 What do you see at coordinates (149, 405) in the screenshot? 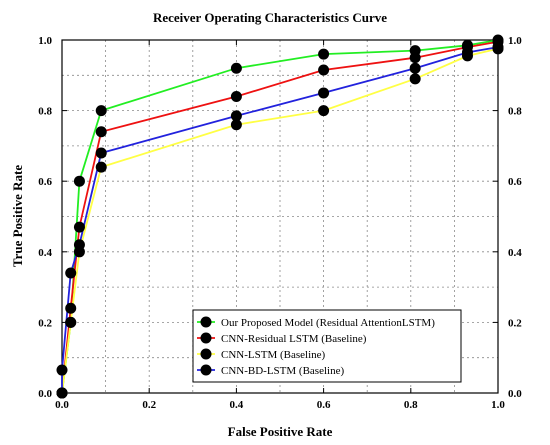
I see `x-tick-label: 0.2` at bounding box center [149, 405].